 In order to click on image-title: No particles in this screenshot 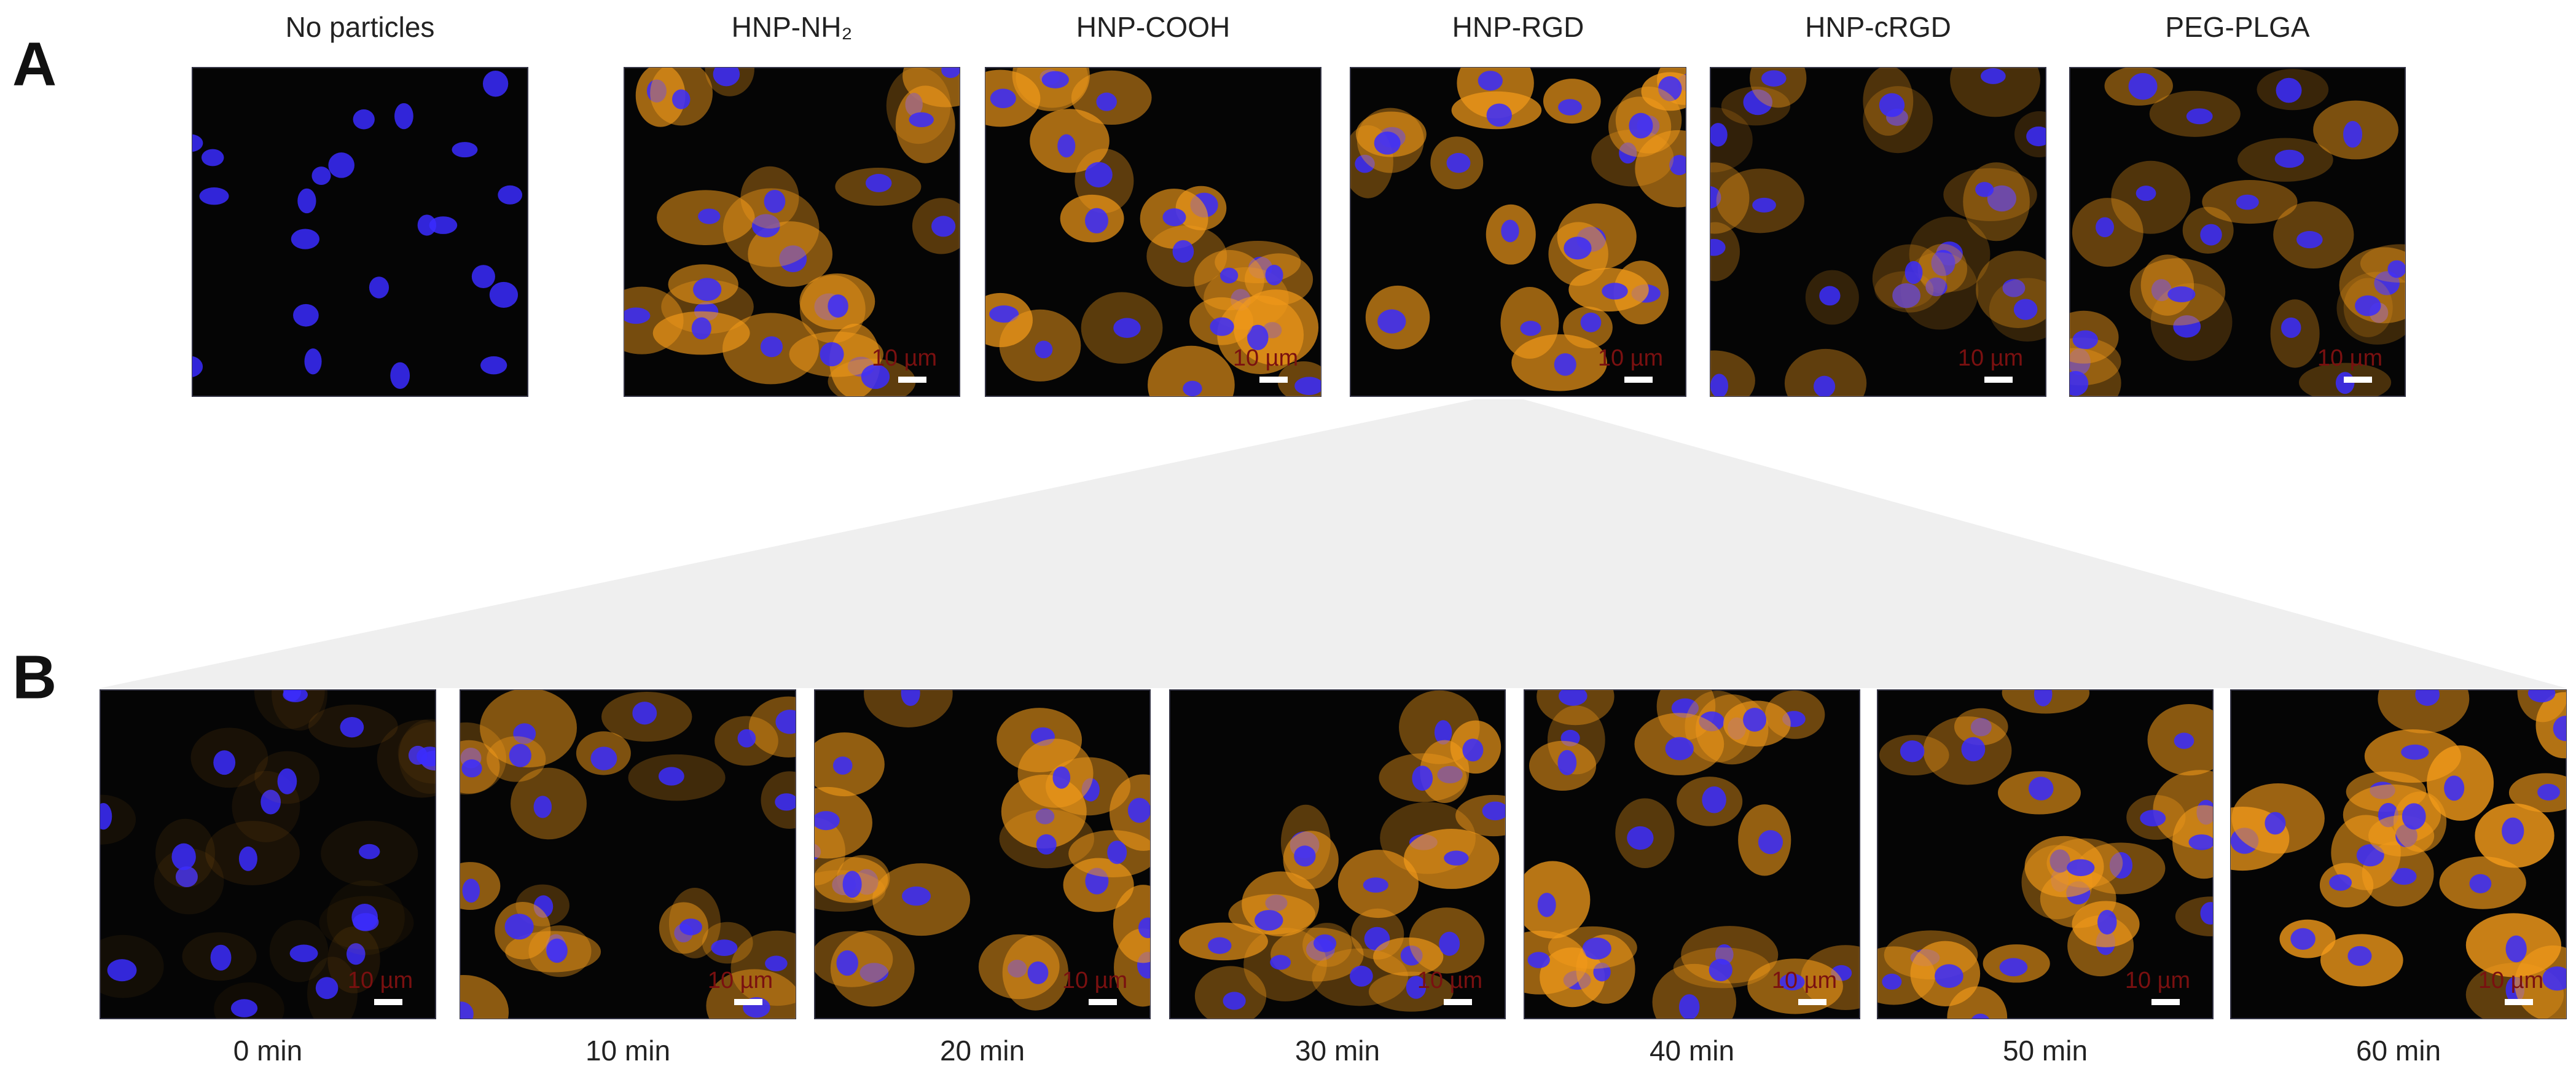, I will do `click(360, 27)`.